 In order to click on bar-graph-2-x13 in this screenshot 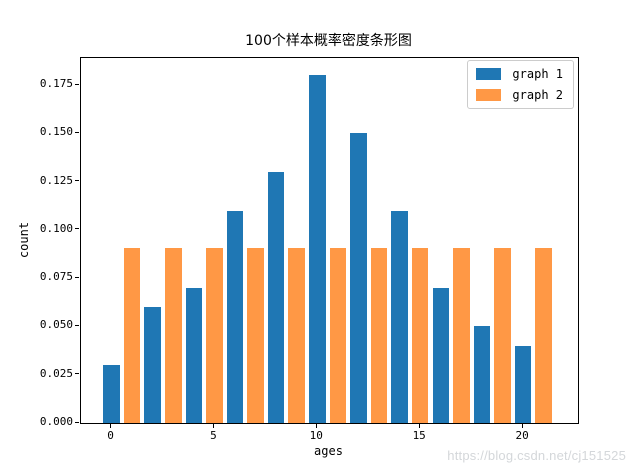, I will do `click(379, 335)`.